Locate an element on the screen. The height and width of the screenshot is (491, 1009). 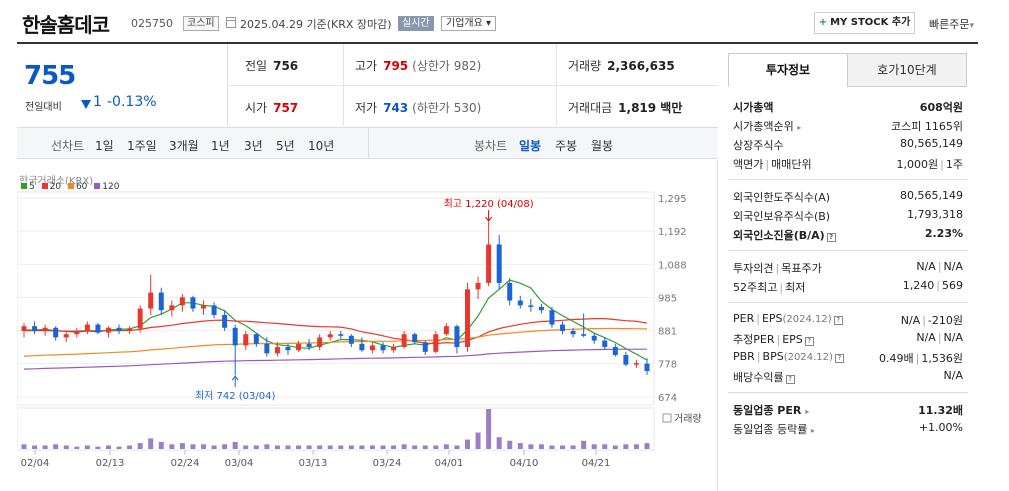
ma-legend: 5 20 60 120 is located at coordinates (70, 187).